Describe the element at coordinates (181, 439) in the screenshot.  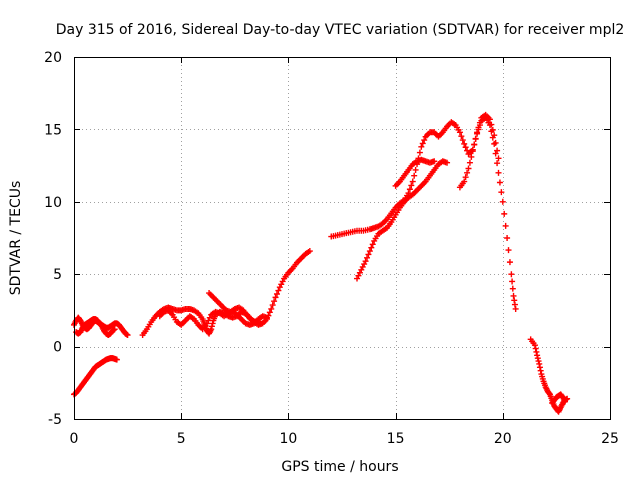
I see `x-tick-label: 5` at that location.